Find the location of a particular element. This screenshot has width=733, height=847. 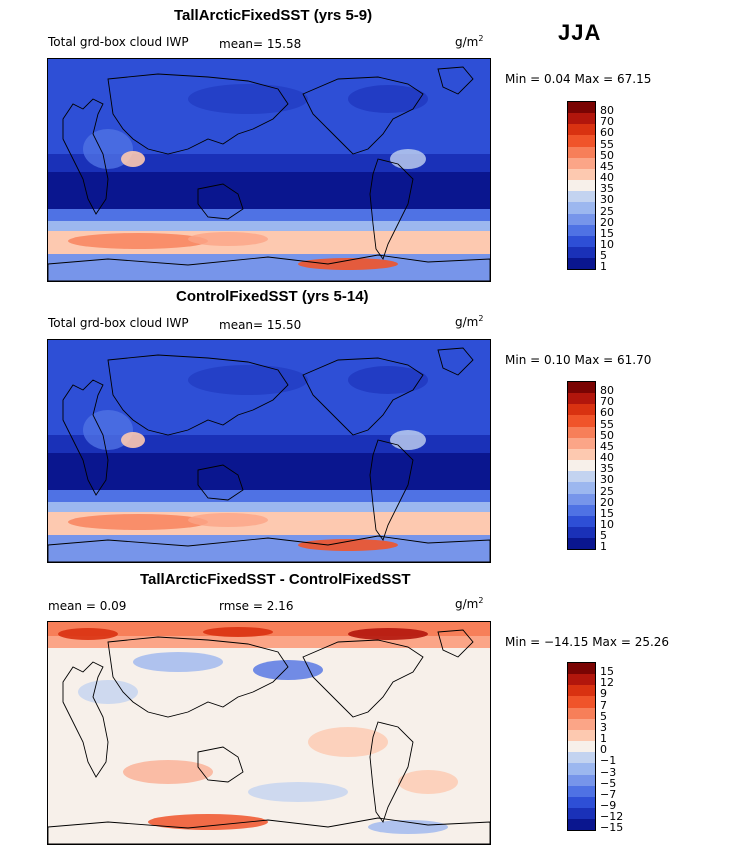

colorbar-level-label: 45 is located at coordinates (607, 166).